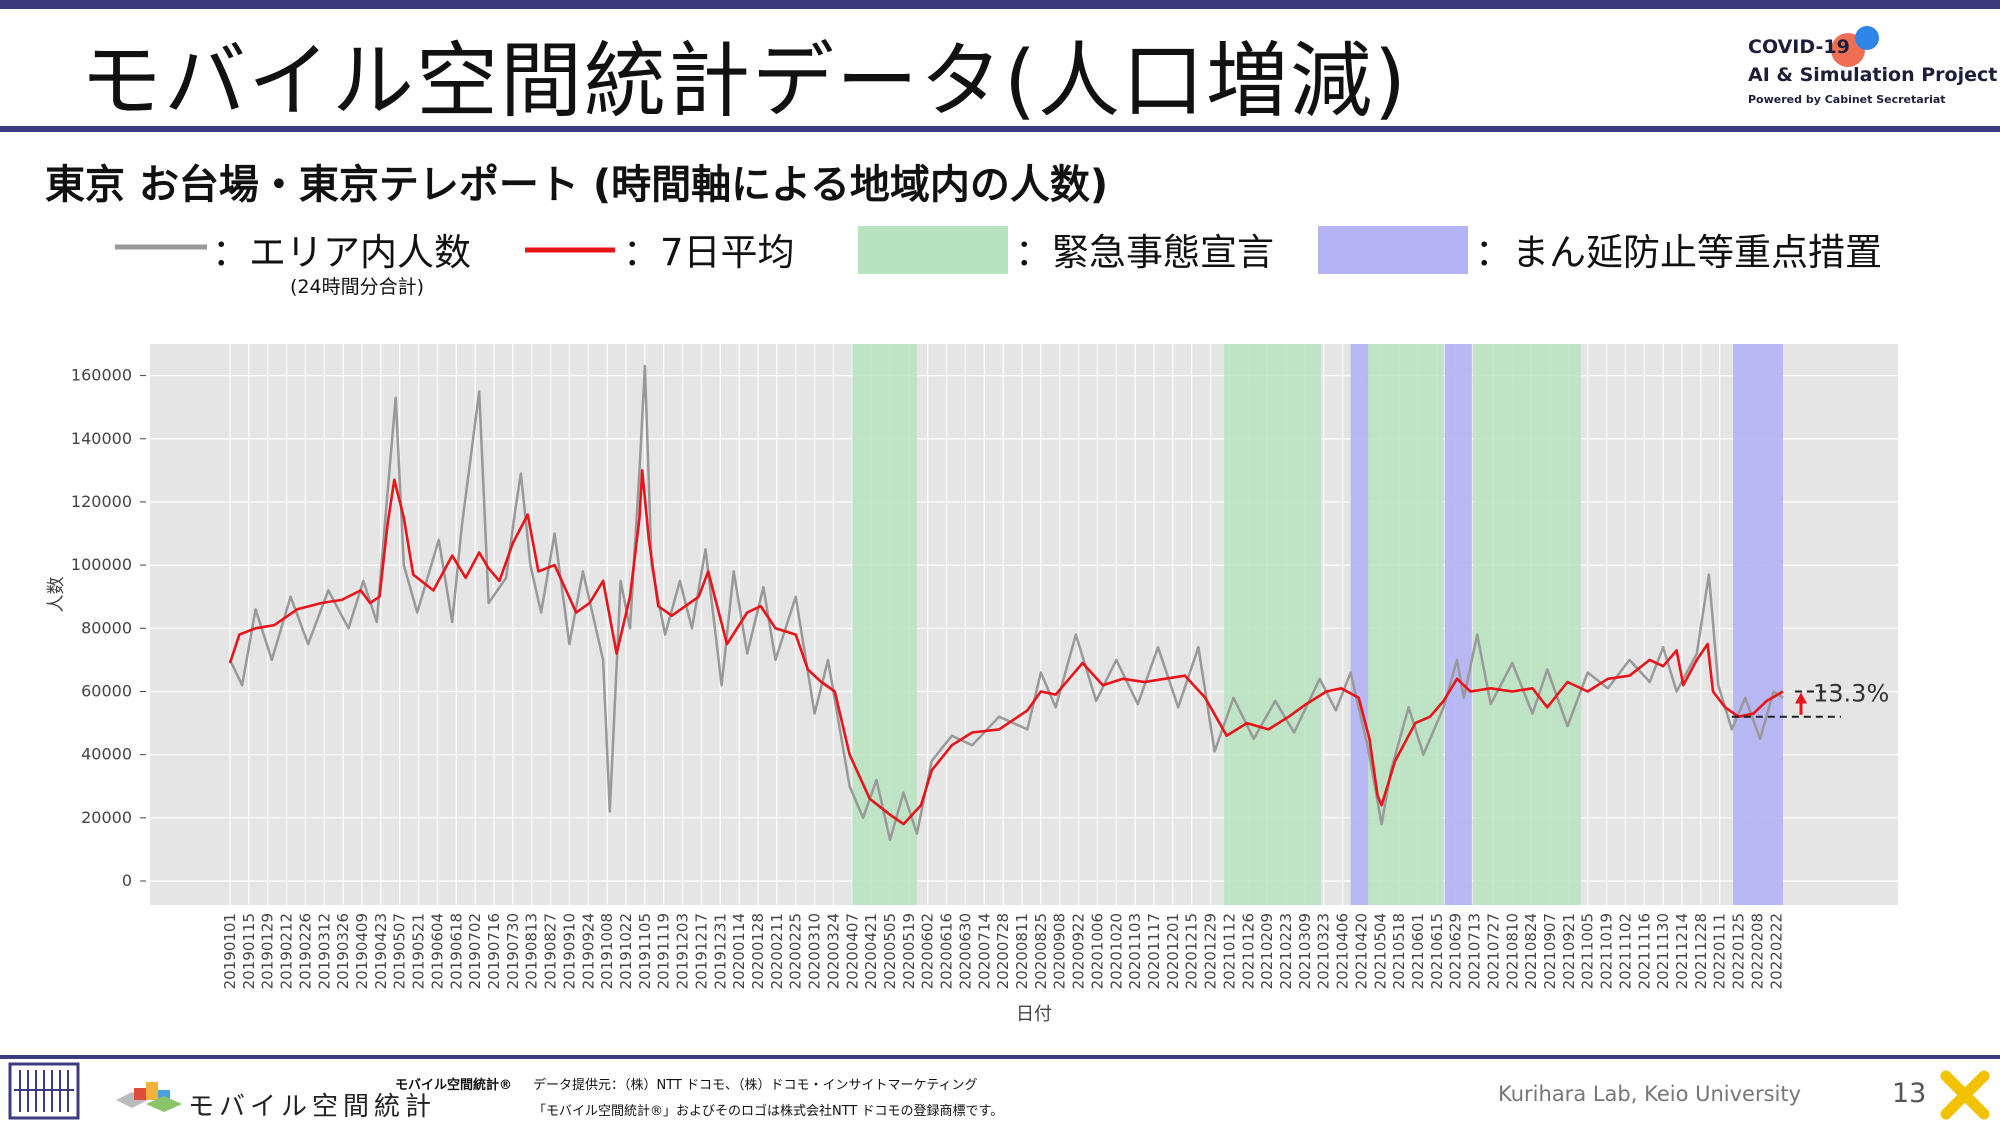 This screenshot has width=2000, height=1125. I want to click on logo-line3: Powered by Cabinet Secretariat, so click(1847, 99).